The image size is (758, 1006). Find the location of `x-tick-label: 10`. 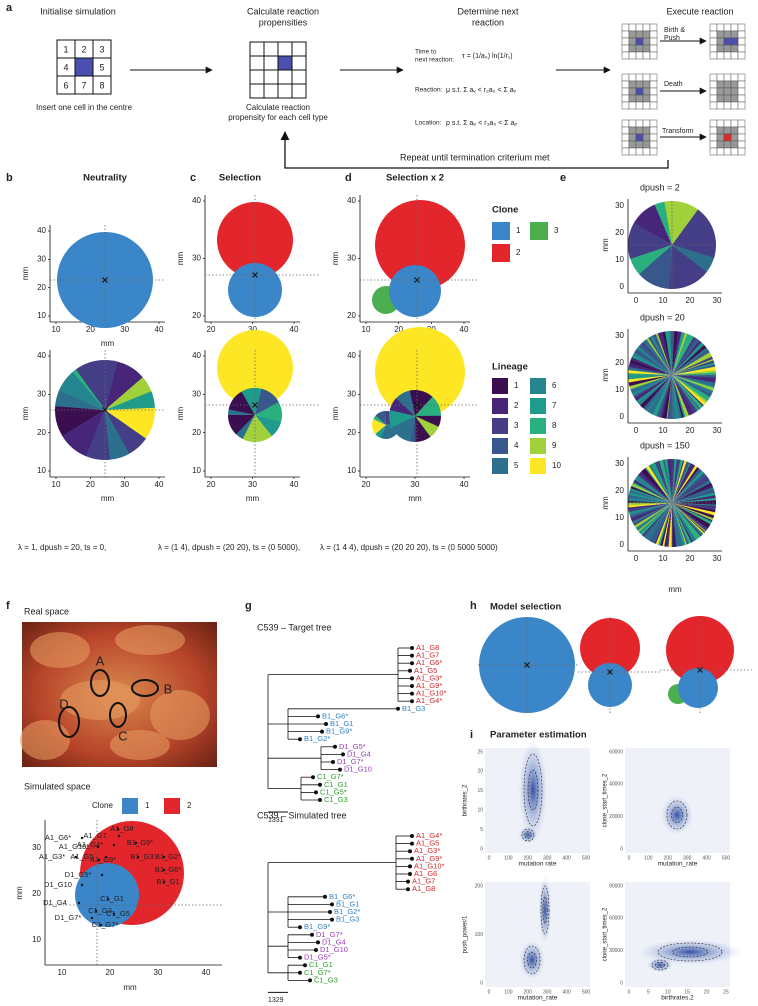

x-tick-label: 10 is located at coordinates (366, 329).